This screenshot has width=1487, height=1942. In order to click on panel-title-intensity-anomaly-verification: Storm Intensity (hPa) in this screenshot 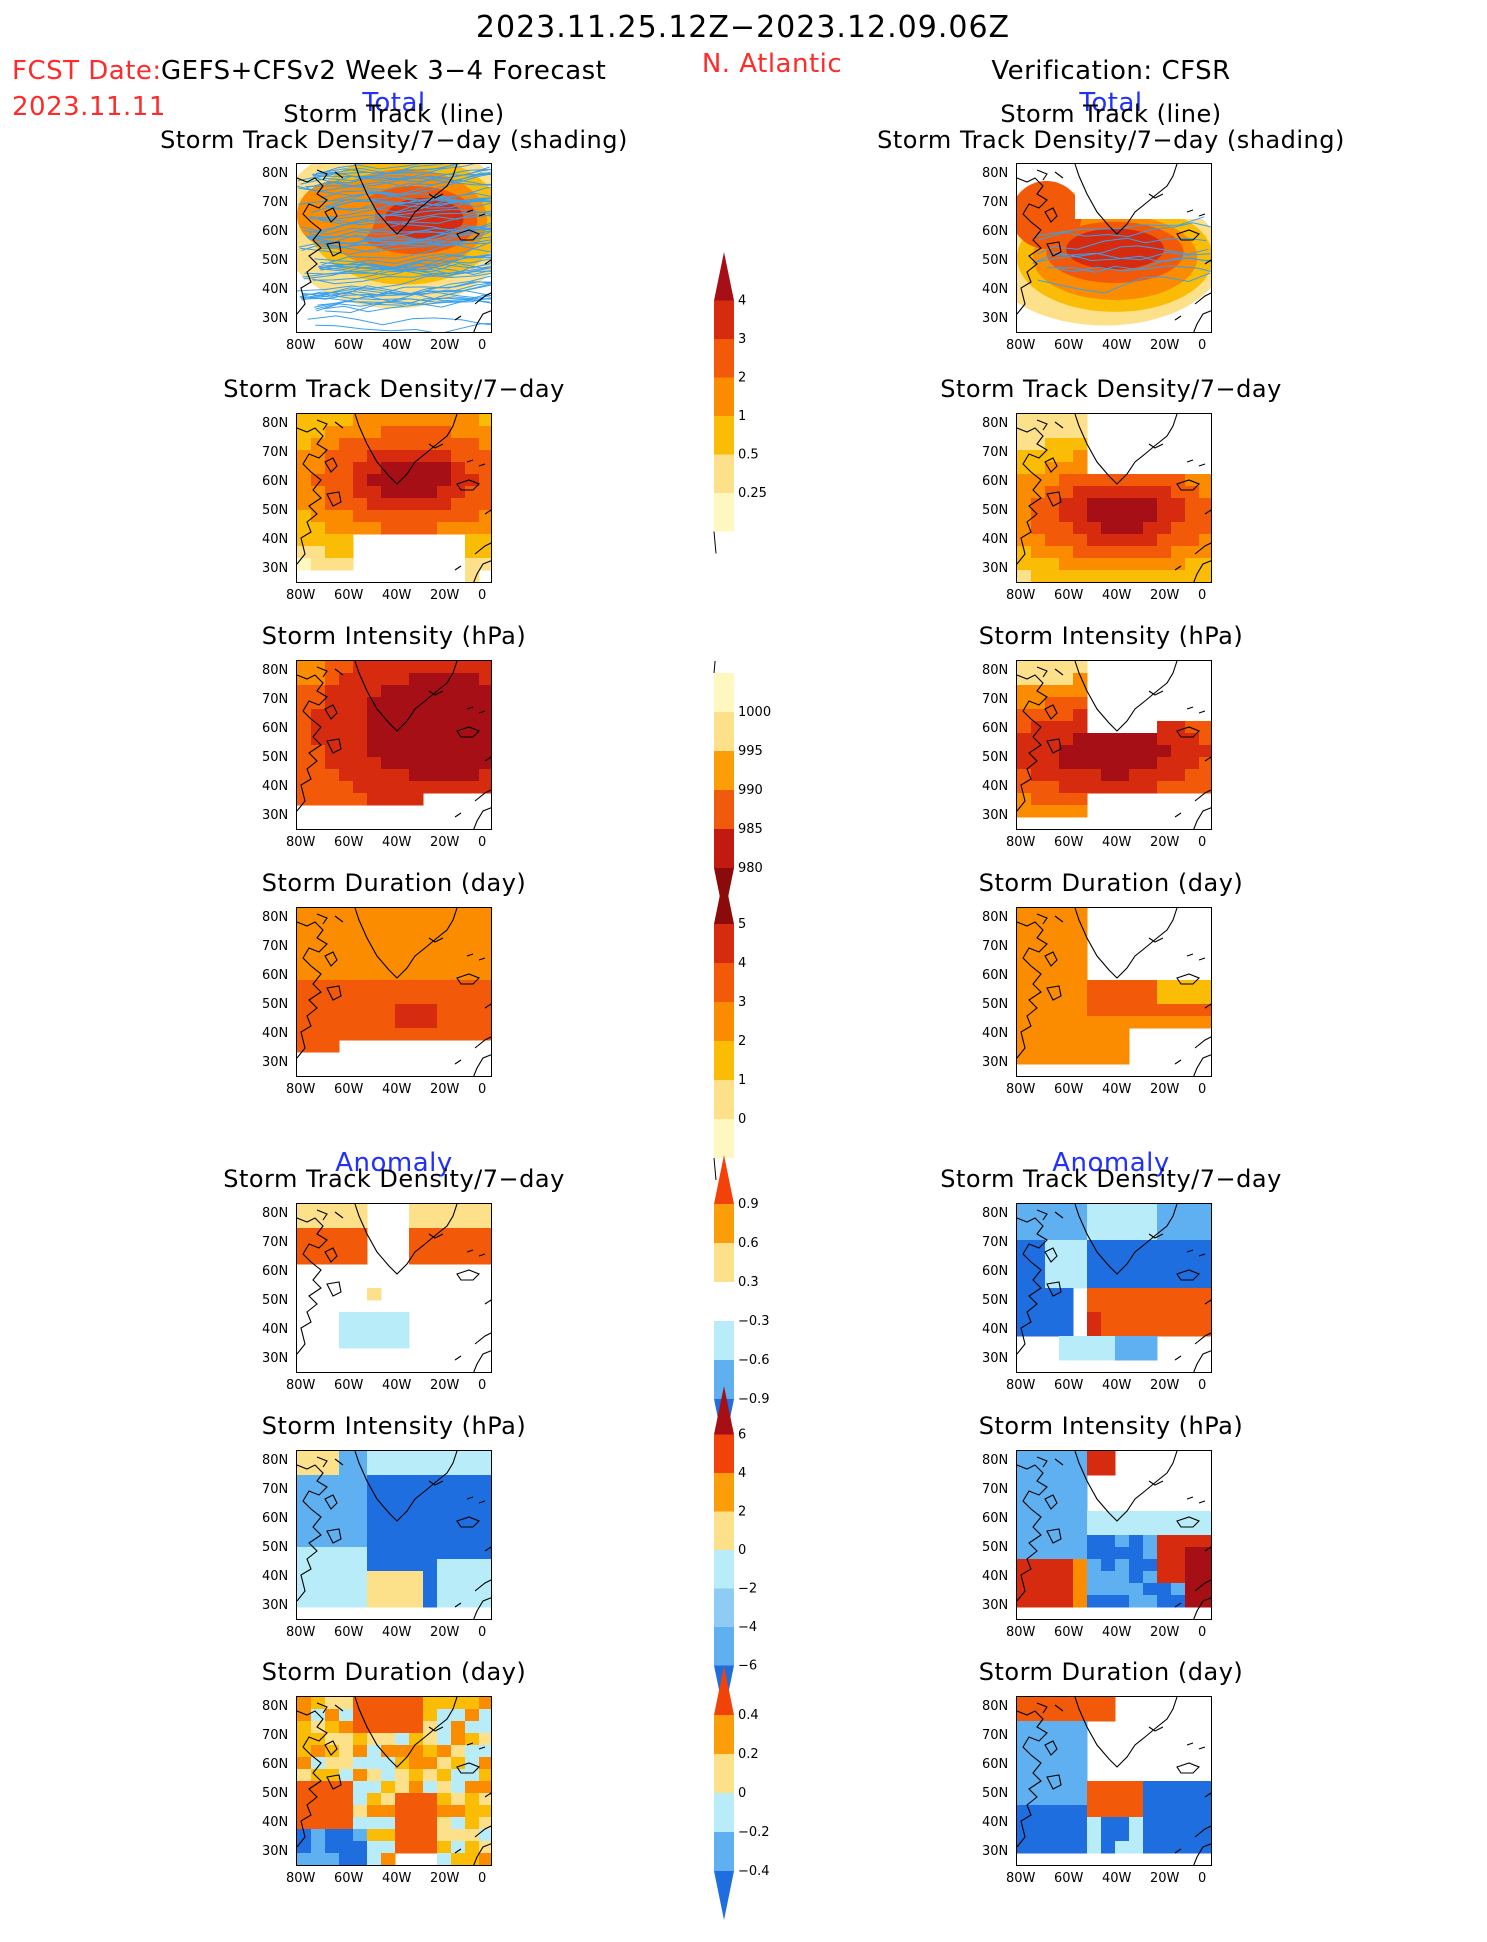, I will do `click(1111, 1426)`.